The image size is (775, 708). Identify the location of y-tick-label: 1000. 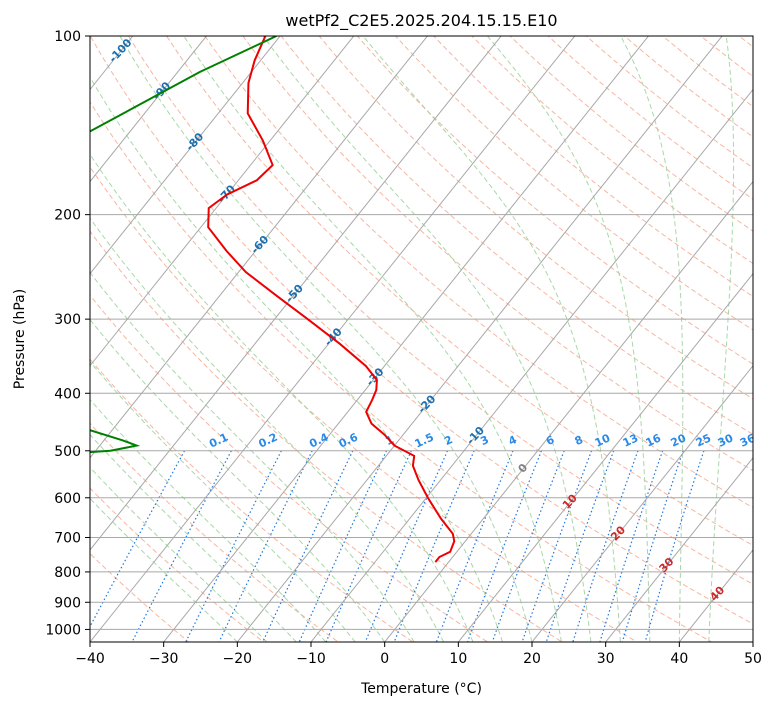
(63, 630).